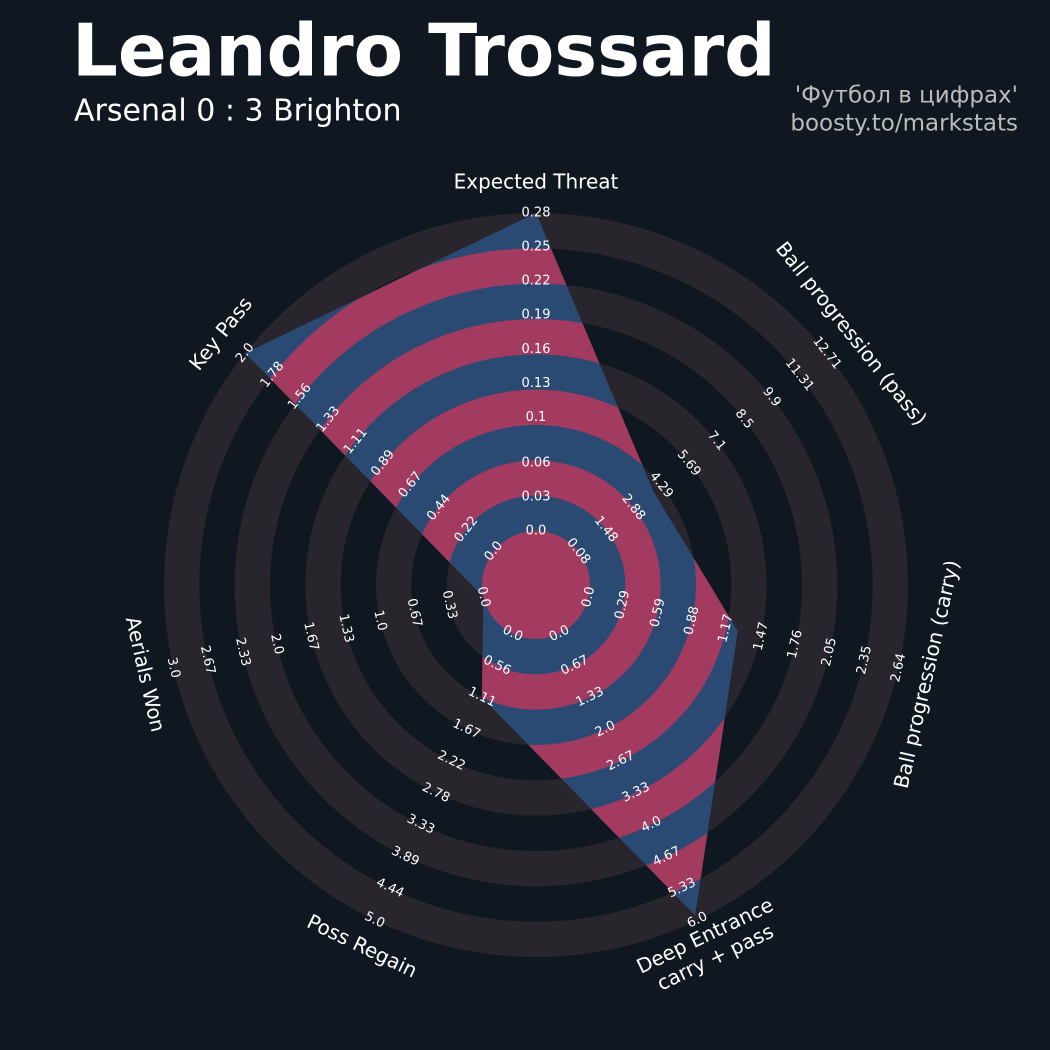 This screenshot has width=1050, height=1050. What do you see at coordinates (536, 462) in the screenshot?
I see `tick-label: 0.06` at bounding box center [536, 462].